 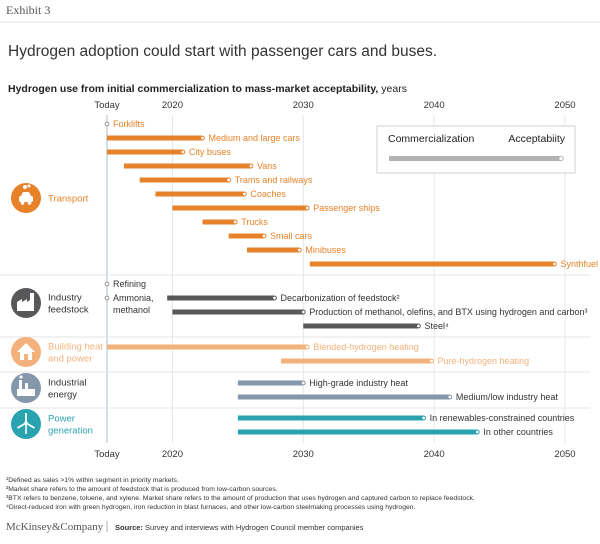 What do you see at coordinates (564, 105) in the screenshot?
I see `tick-label-2050: 2050` at bounding box center [564, 105].